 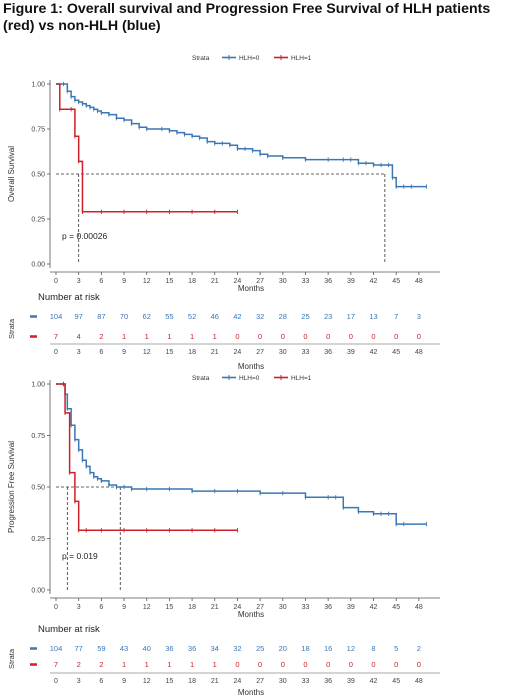 What do you see at coordinates (192, 316) in the screenshot?
I see `panel1-risk-cell: 52` at bounding box center [192, 316].